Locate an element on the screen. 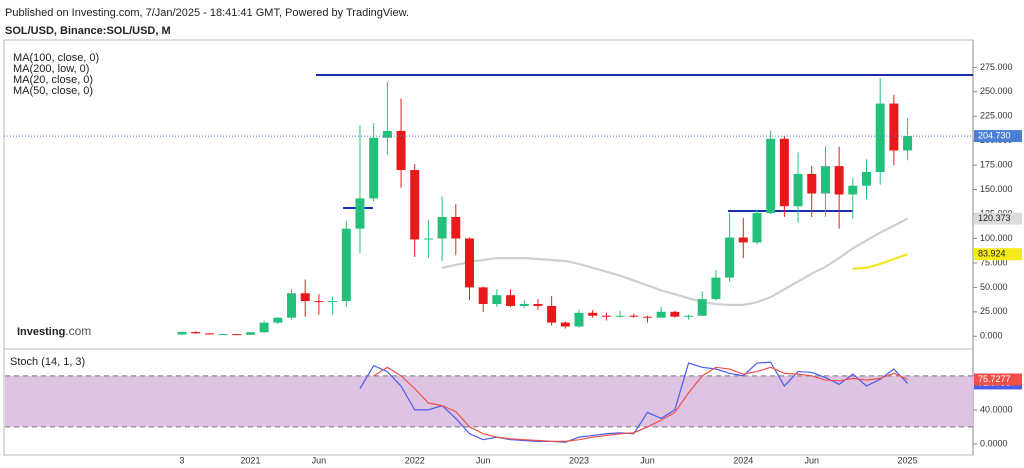 This screenshot has width=1024, height=468. price-tag-label: 83.924 is located at coordinates (992, 254).